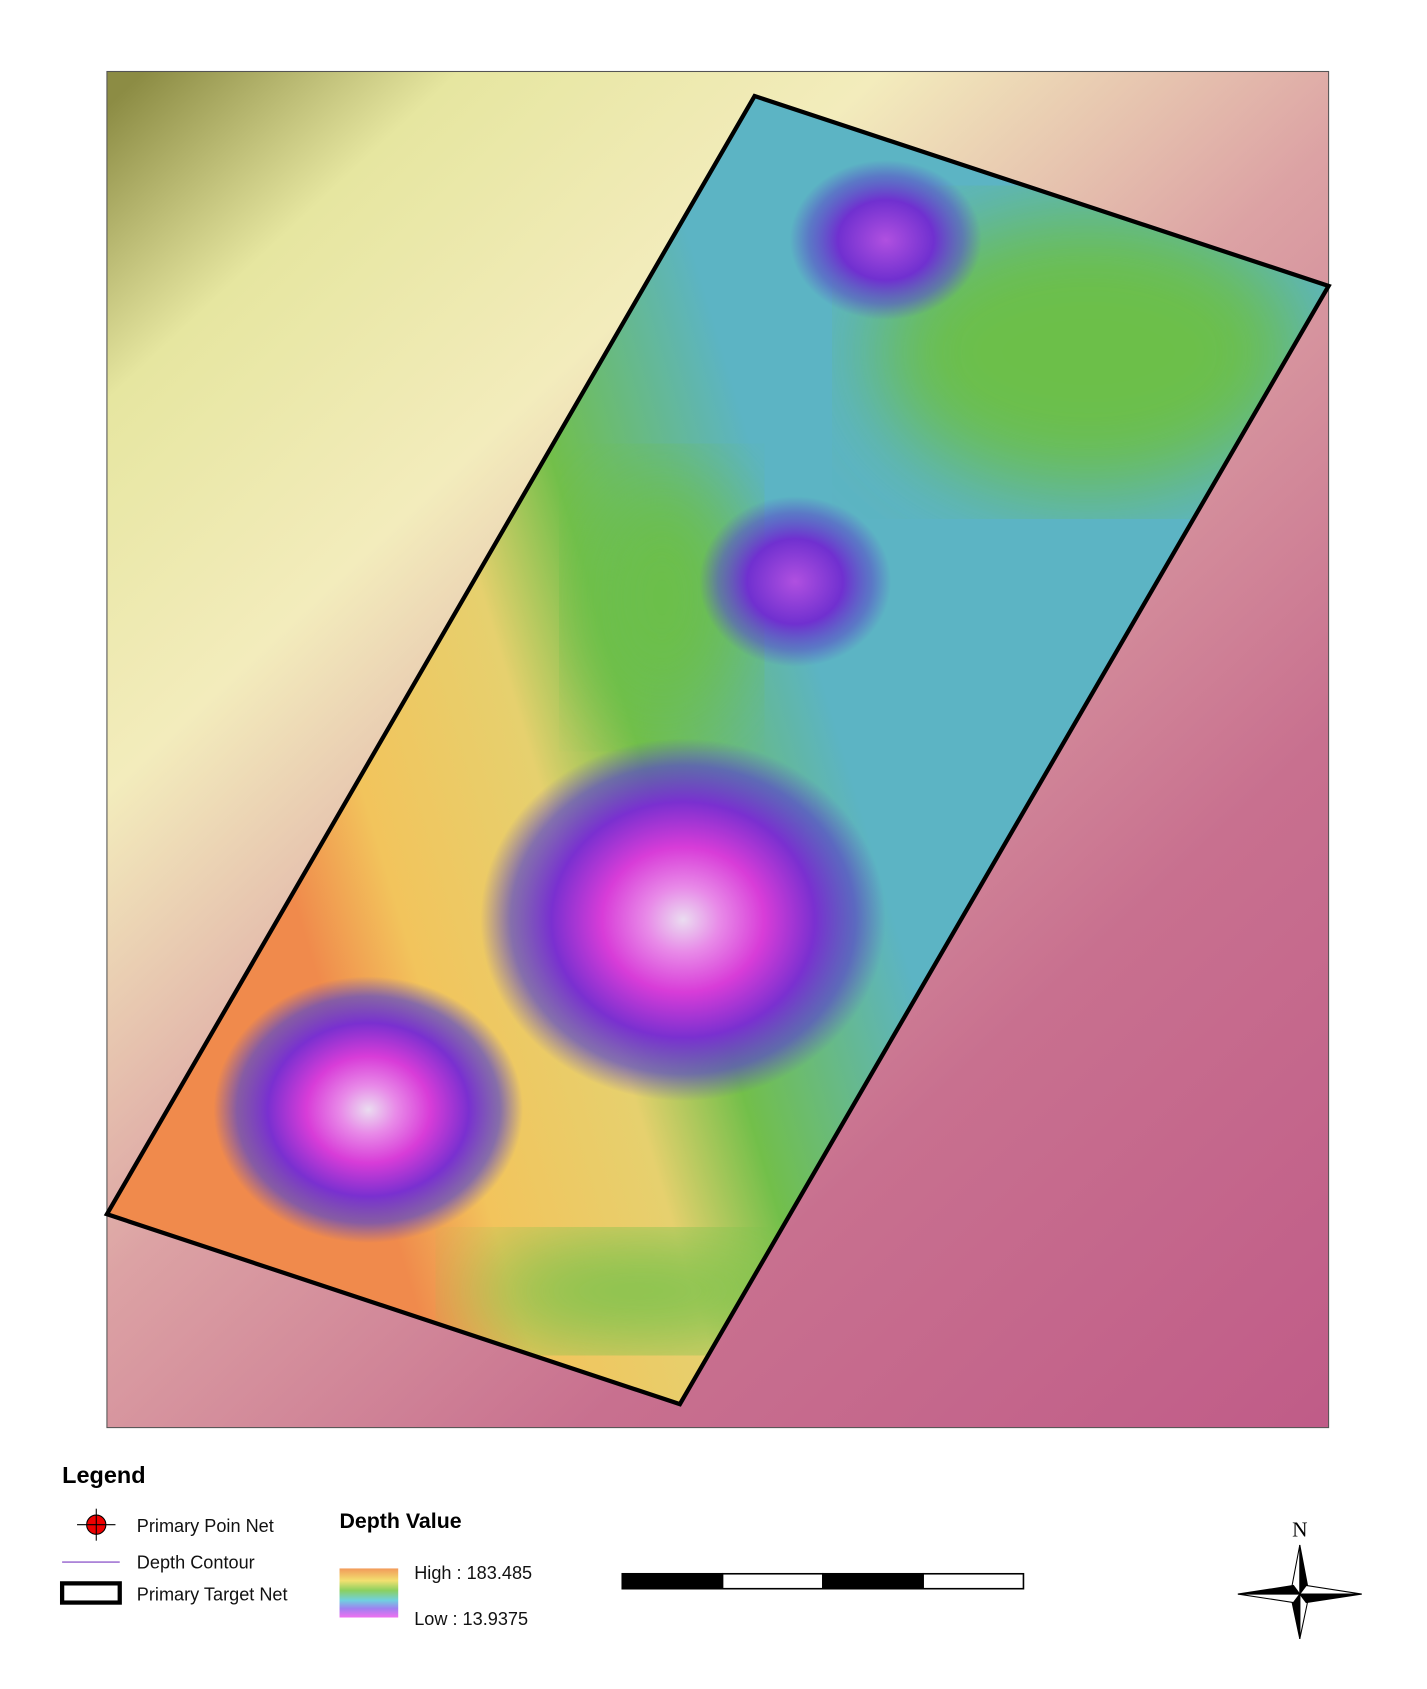 The height and width of the screenshot is (1689, 1427). What do you see at coordinates (103, 1475) in the screenshot?
I see `legend-title: Legend` at bounding box center [103, 1475].